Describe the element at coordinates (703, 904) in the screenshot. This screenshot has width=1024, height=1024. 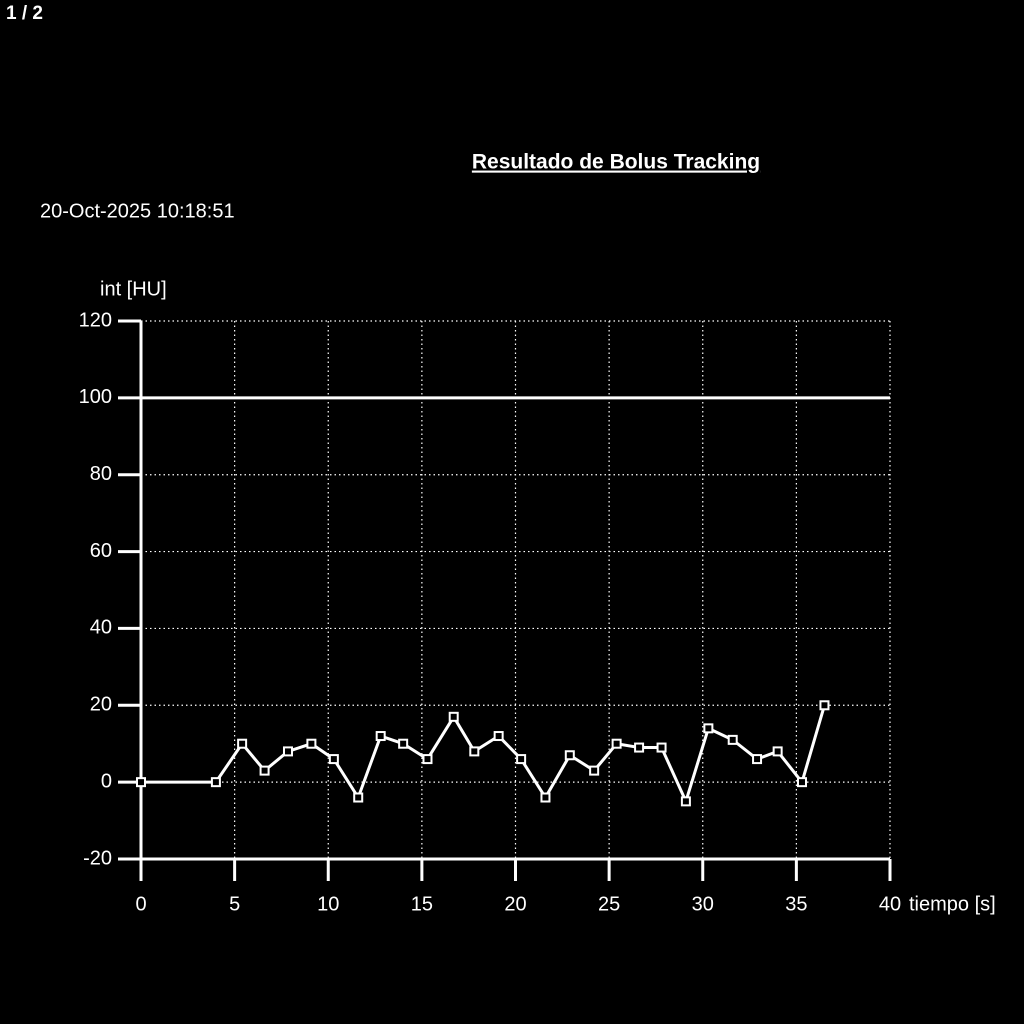
I see `x-tick-label: 30` at that location.